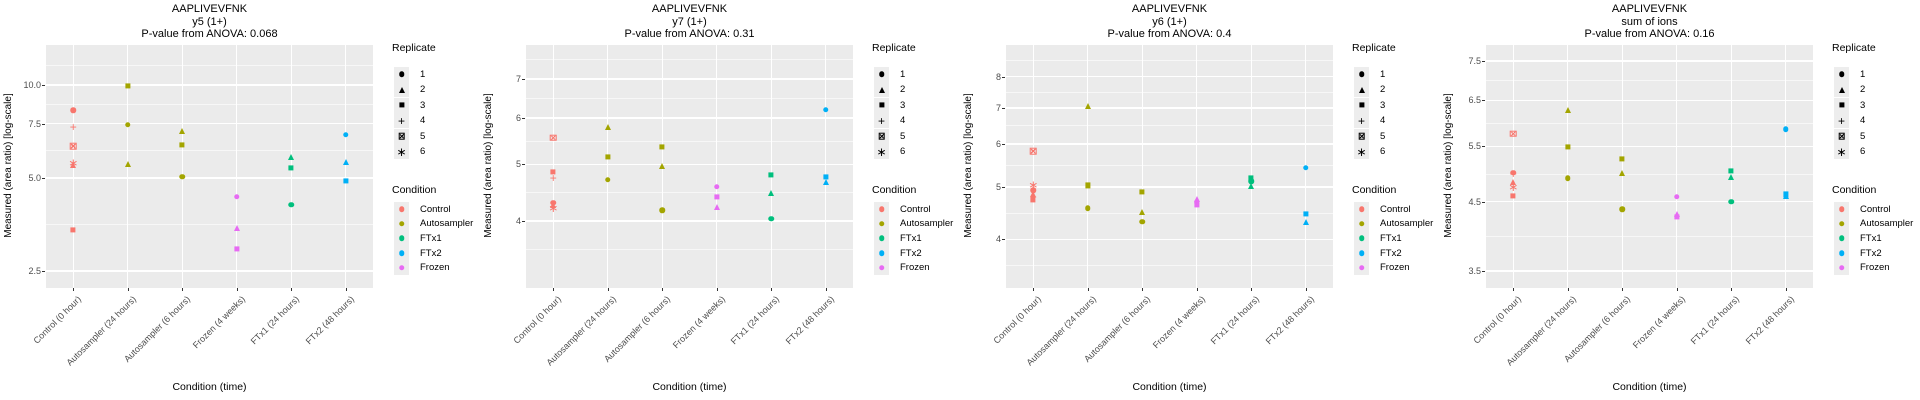 The image size is (1920, 400). Describe the element at coordinates (73, 127) in the screenshot. I see `data-point: +` at that location.